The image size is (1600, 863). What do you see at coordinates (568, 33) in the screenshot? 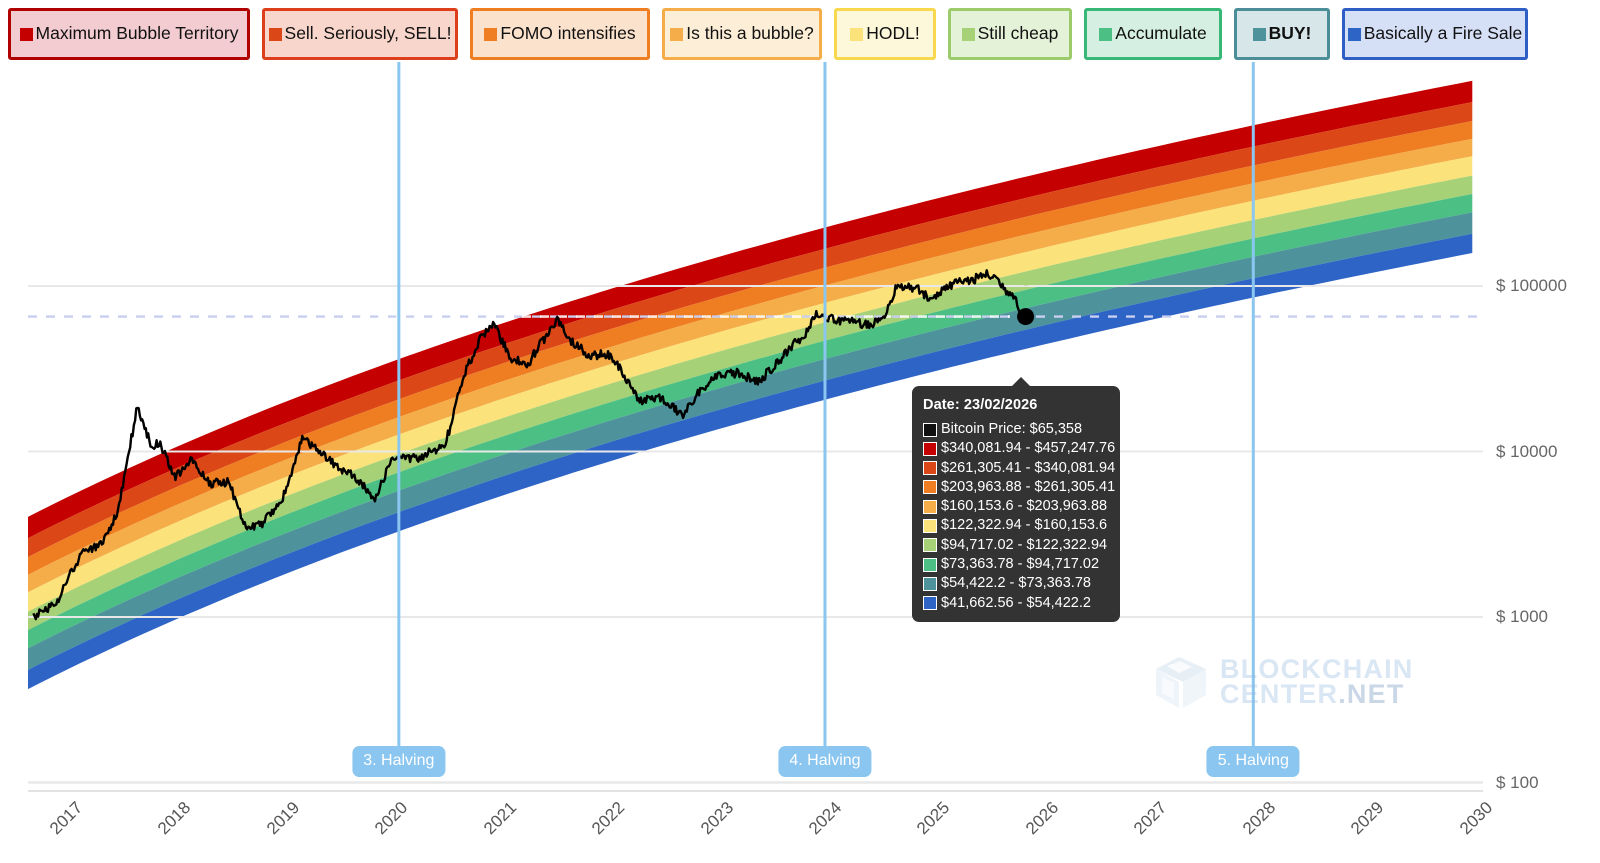
I see `legend-item-label: FOMO intensifies` at bounding box center [568, 33].